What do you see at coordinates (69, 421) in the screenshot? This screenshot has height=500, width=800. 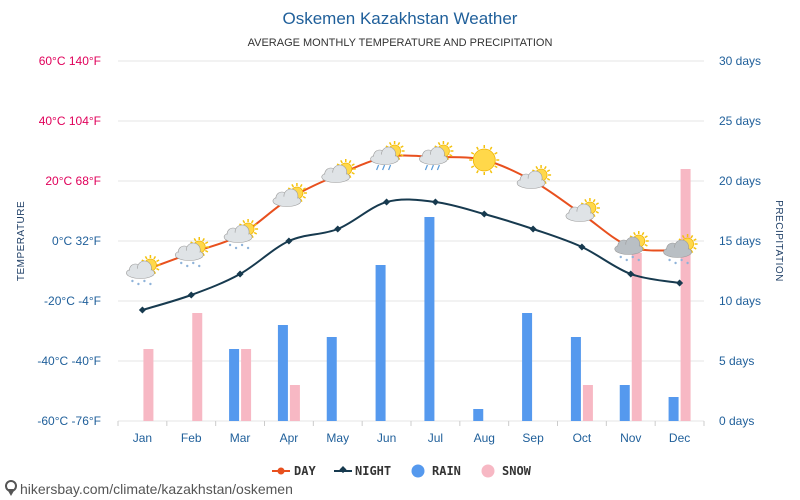 I see `left-tick-label: -60°C -76°F` at bounding box center [69, 421].